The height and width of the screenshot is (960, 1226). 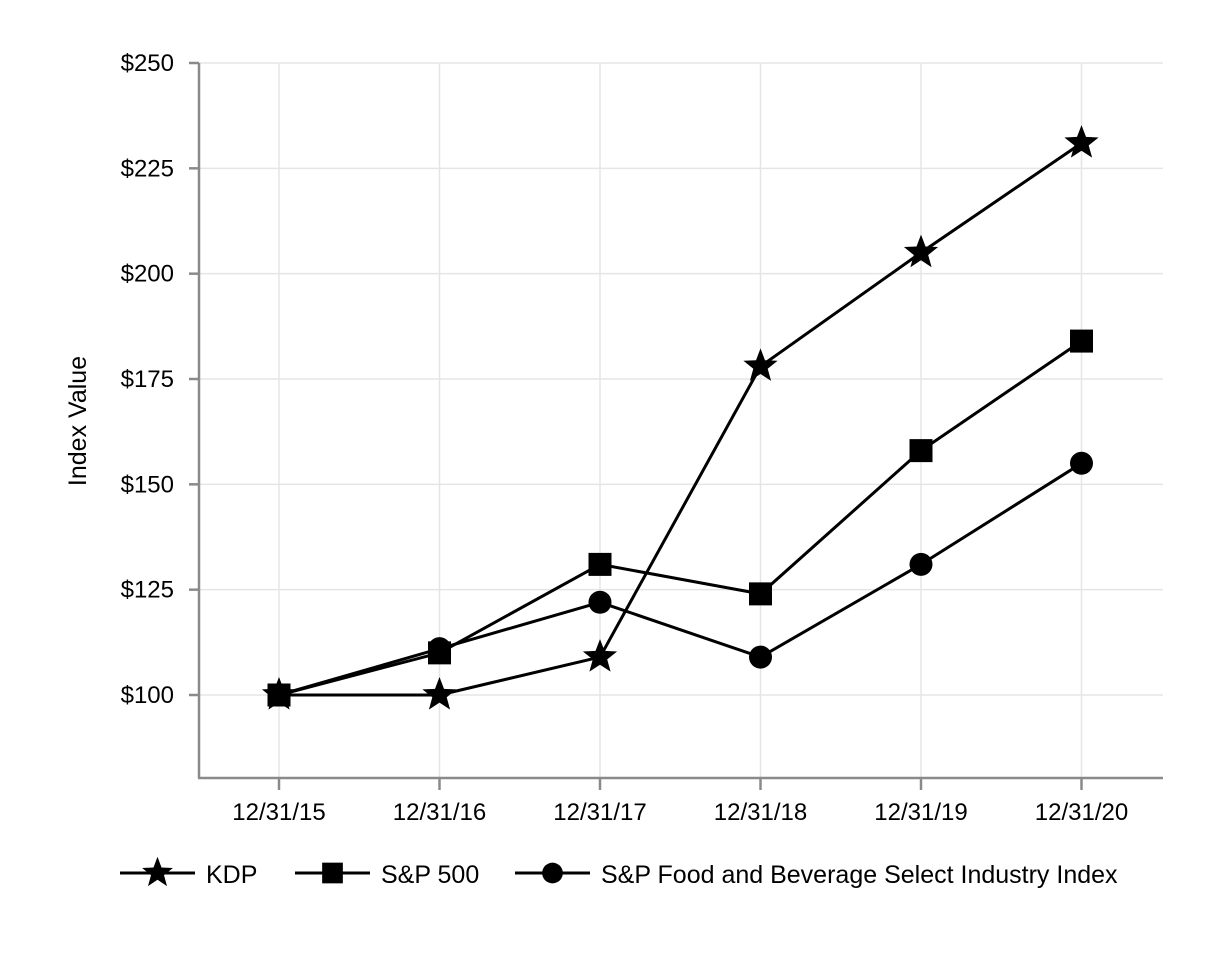 I want to click on legend-label: KDP, so click(x=231, y=875).